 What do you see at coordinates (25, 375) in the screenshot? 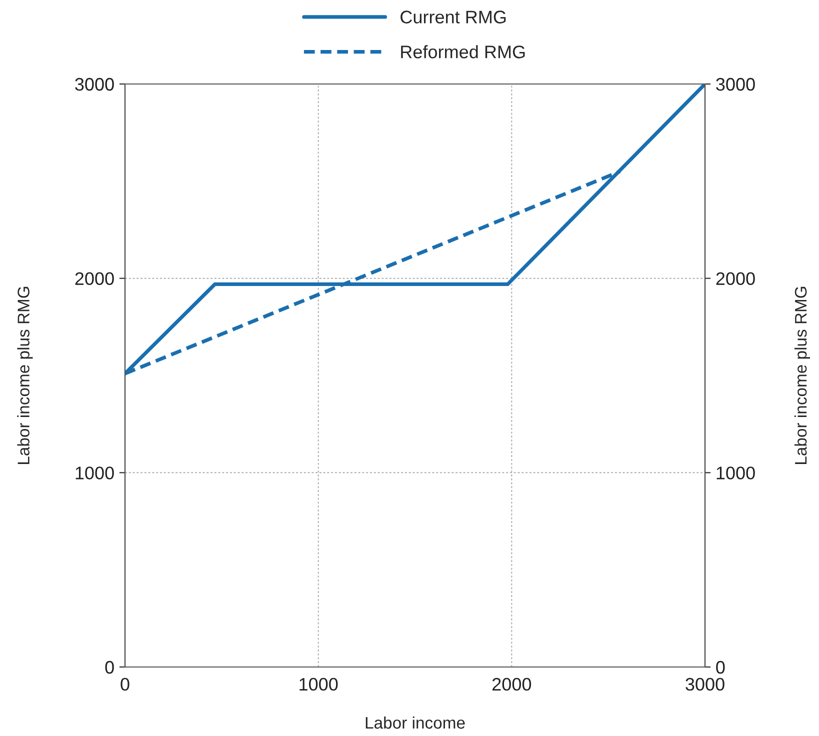
I see `y-axis-title: Labor income plus RMG` at bounding box center [25, 375].